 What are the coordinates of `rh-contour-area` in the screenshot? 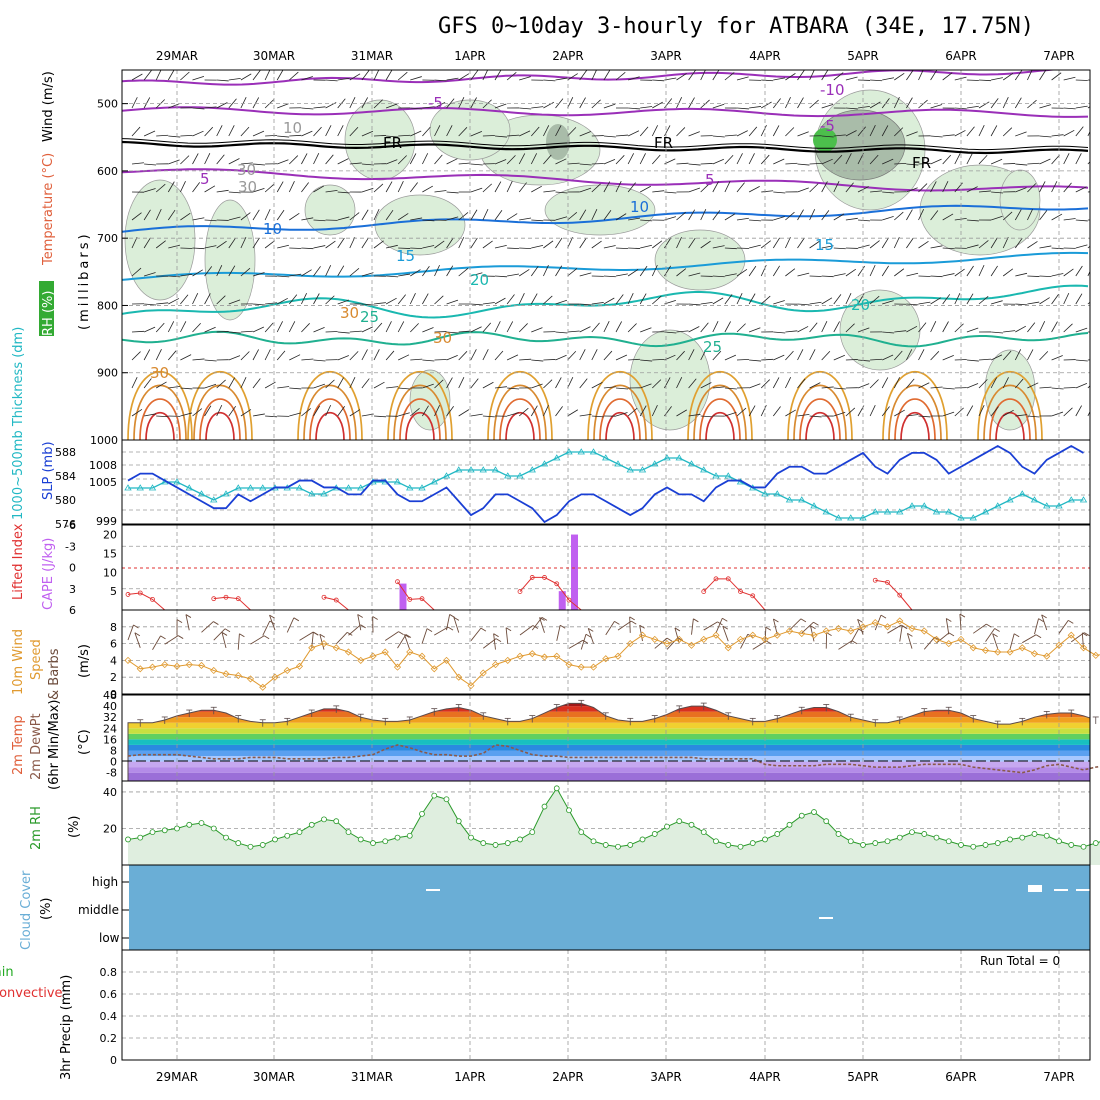 It's located at (1020, 200).